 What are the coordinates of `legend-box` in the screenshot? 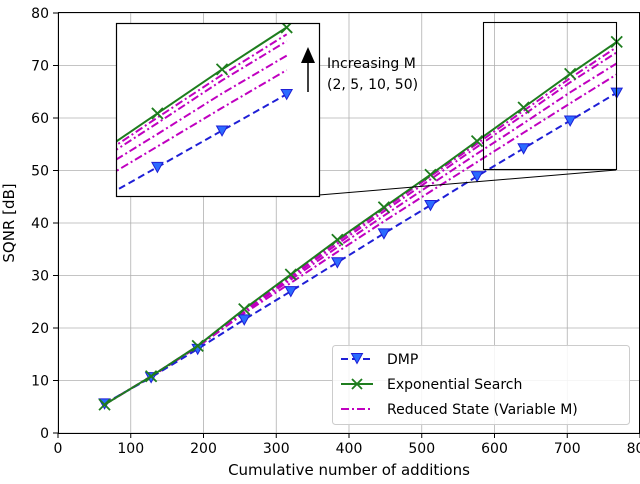 It's located at (481, 385).